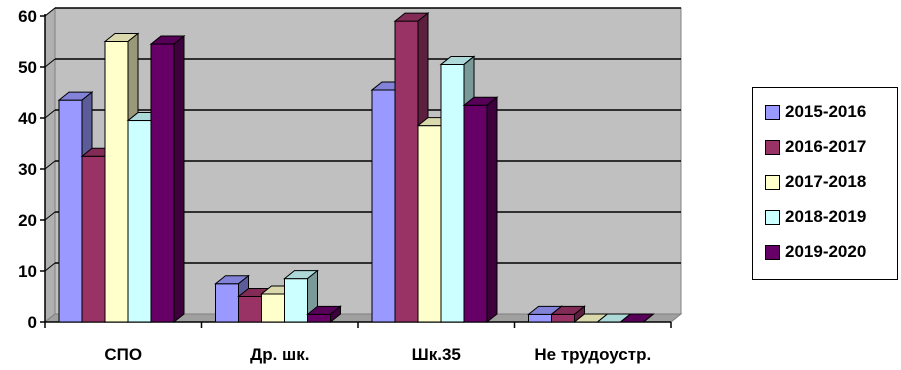  I want to click on legend-label: 2017-2018, so click(826, 181).